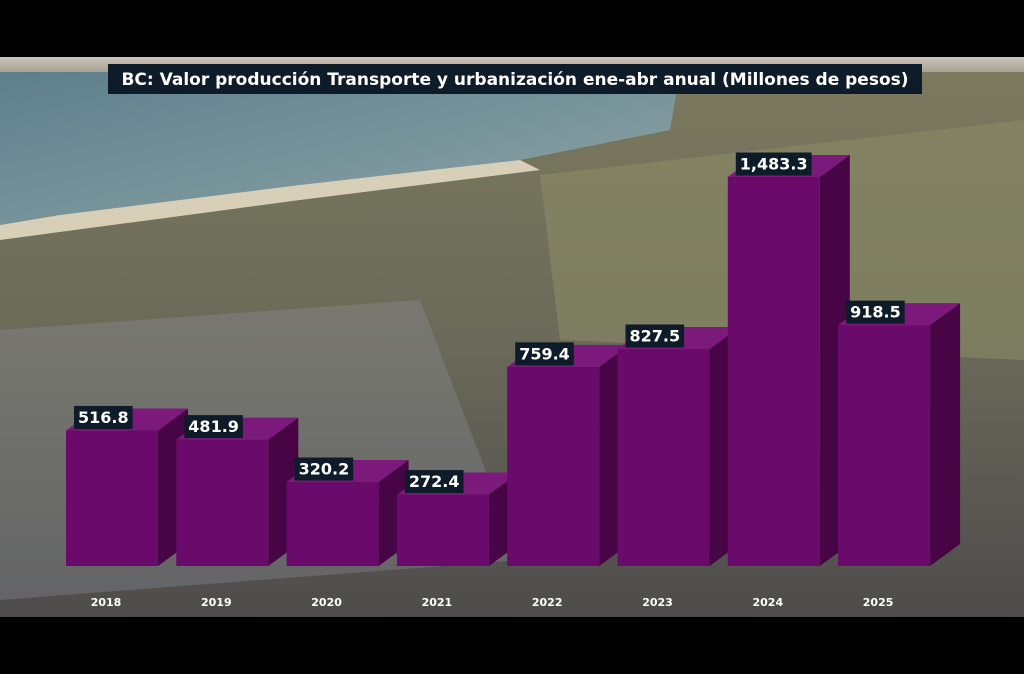 This screenshot has height=674, width=1024. What do you see at coordinates (326, 602) in the screenshot?
I see `x-tick-label: 2020` at bounding box center [326, 602].